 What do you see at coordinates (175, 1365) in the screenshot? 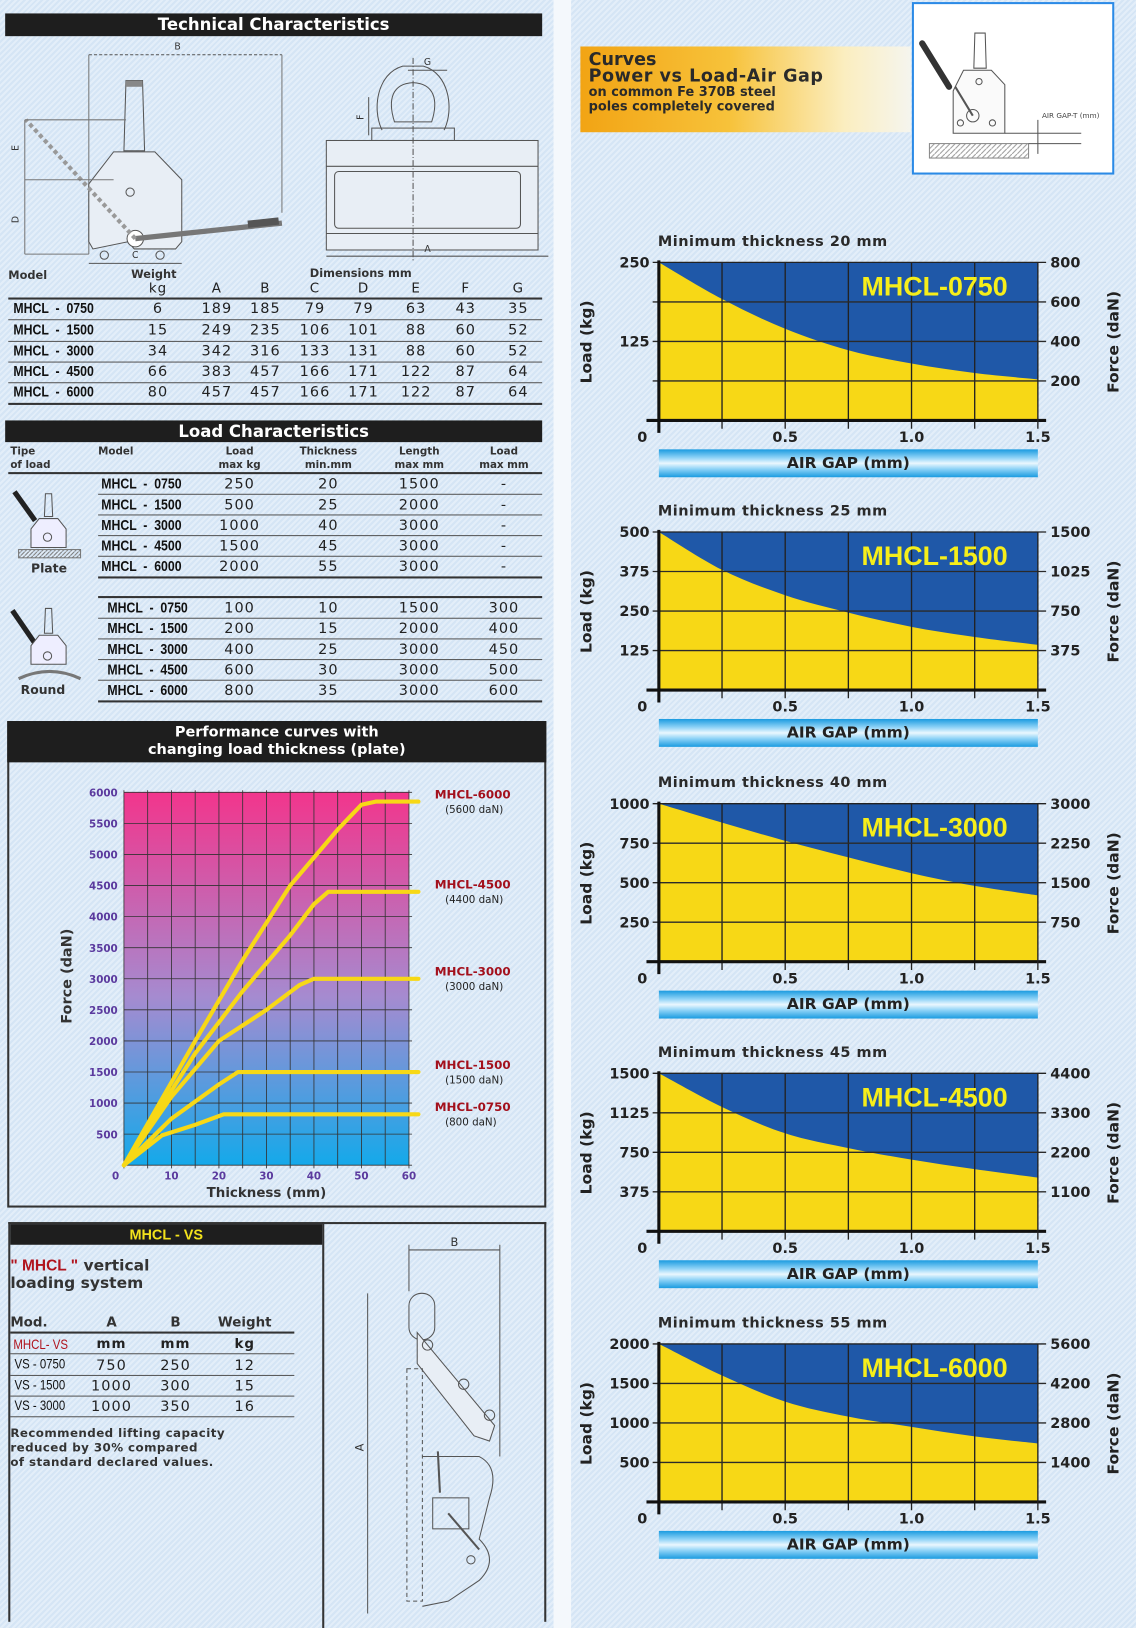
I see `table-cell: 250` at bounding box center [175, 1365].